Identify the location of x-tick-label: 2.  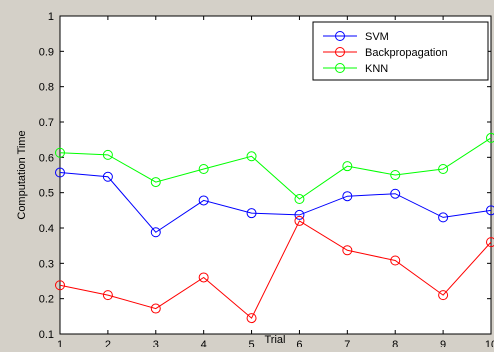
(108, 343).